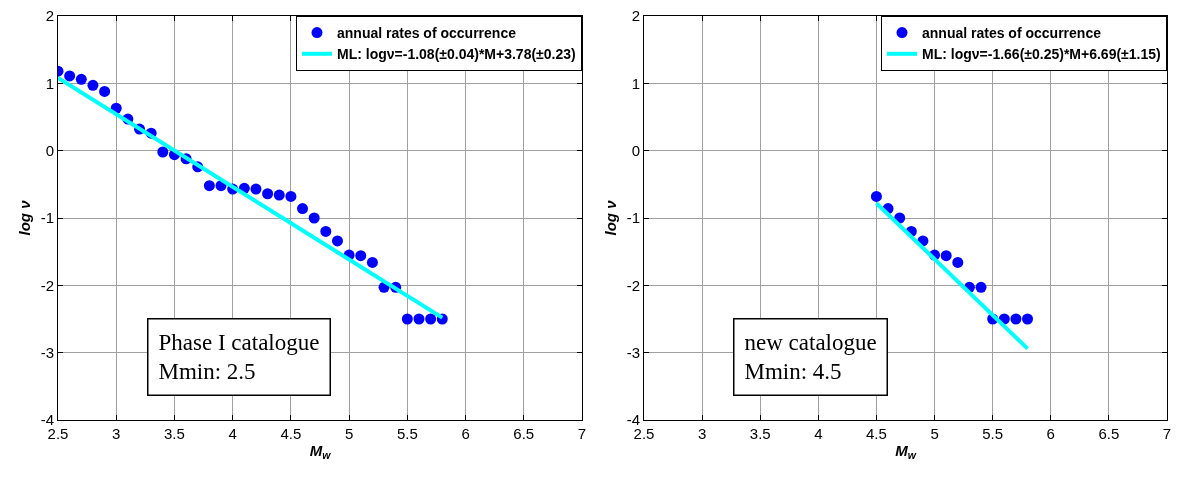 The image size is (1178, 477). I want to click on annotation: new catalogue Mmin: 4.5, so click(810, 357).